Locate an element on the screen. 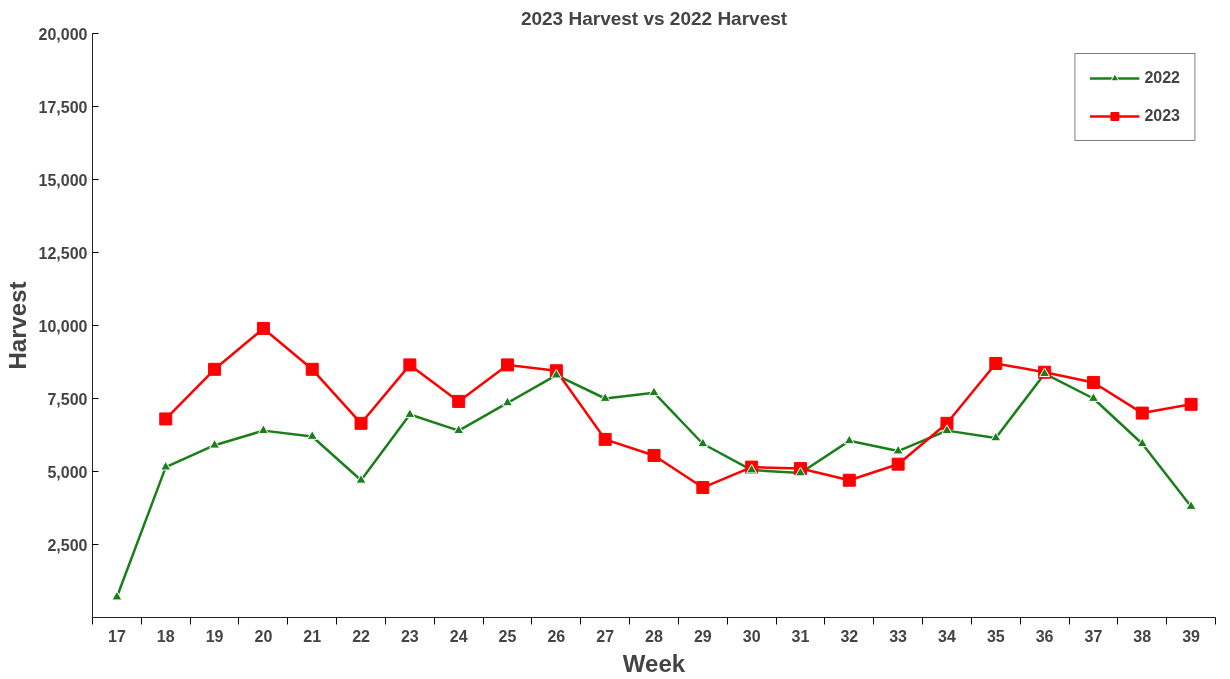 This screenshot has height=679, width=1230. y-tick-label: 17,500 is located at coordinates (63, 107).